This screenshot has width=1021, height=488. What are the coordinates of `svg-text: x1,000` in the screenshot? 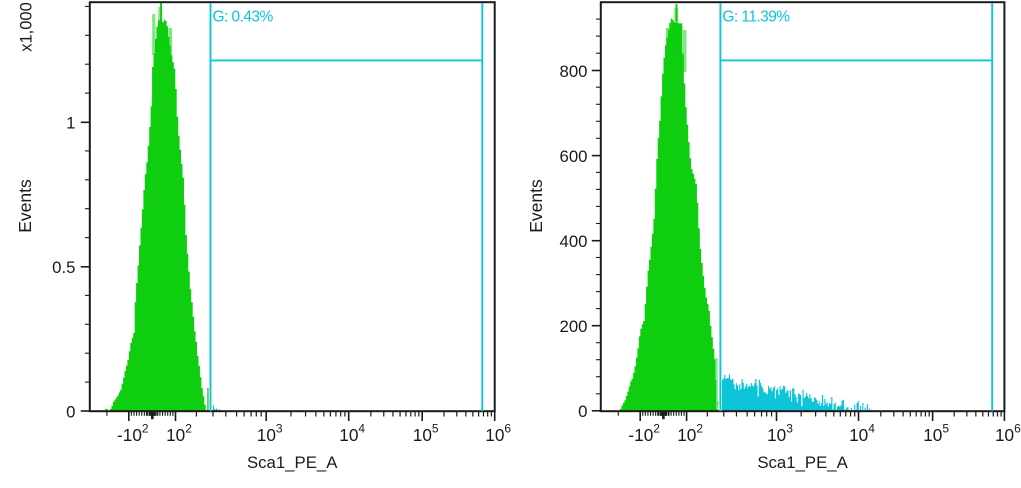 It's located at (27, 27).